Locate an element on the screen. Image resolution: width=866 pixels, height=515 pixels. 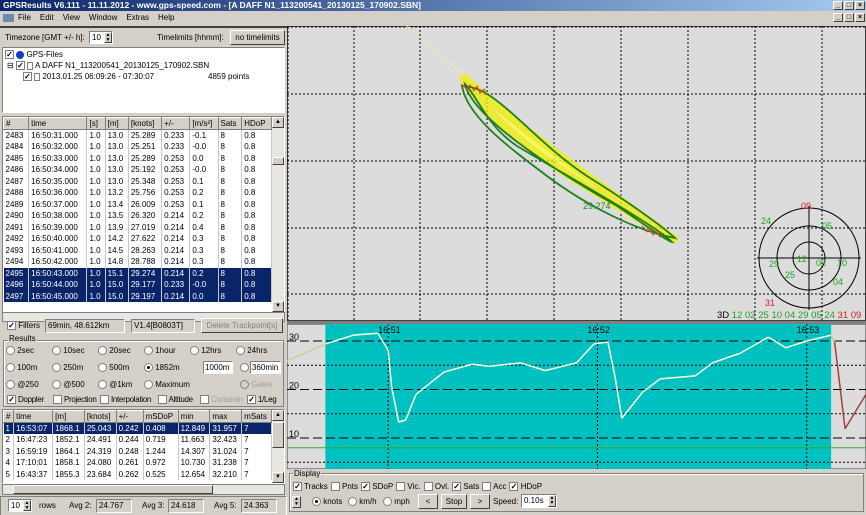
radio-1852m: 1852m is located at coordinates (167, 368).